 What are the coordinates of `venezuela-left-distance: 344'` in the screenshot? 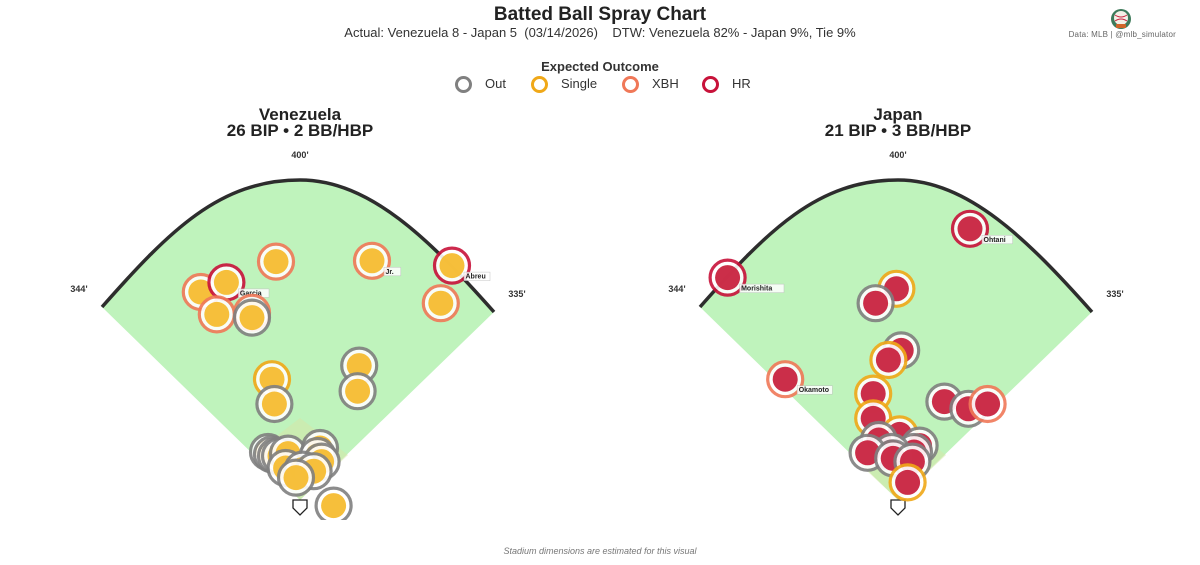 It's located at (78, 289).